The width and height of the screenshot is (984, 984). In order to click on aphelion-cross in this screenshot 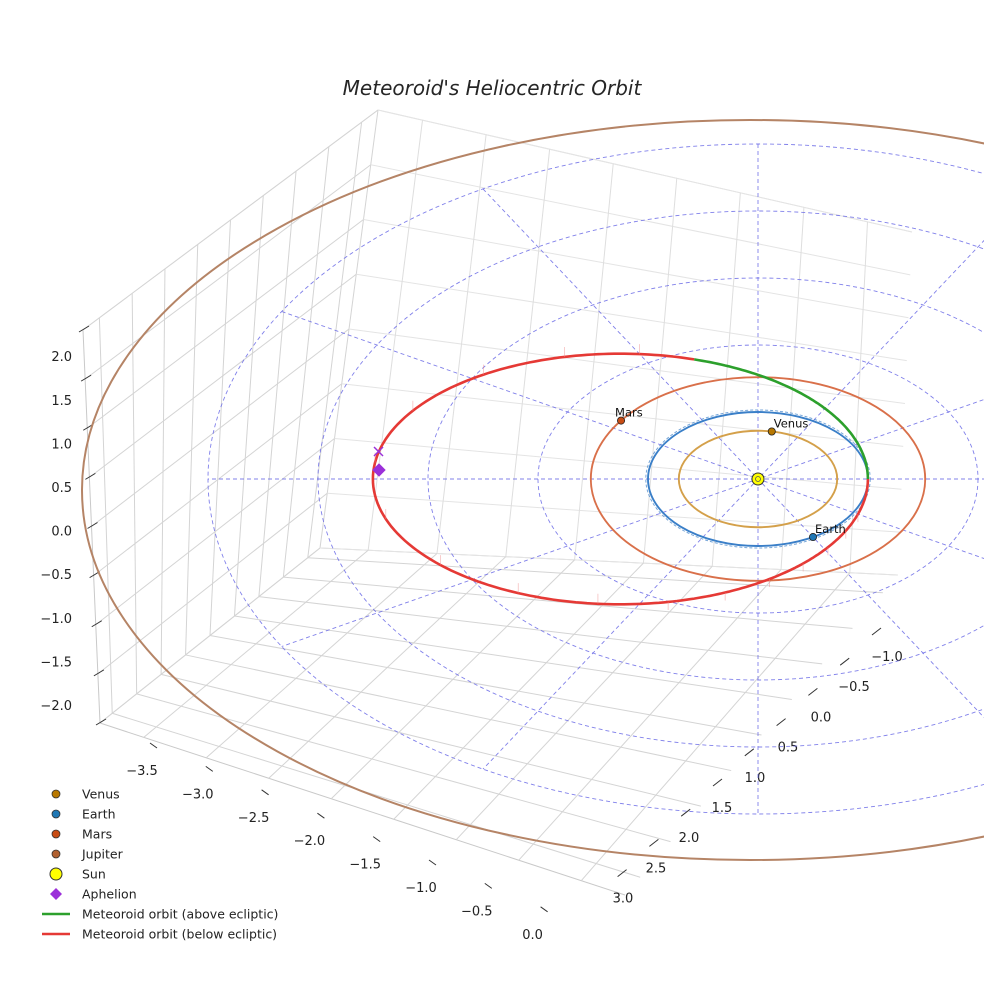, I will do `click(378, 451)`.